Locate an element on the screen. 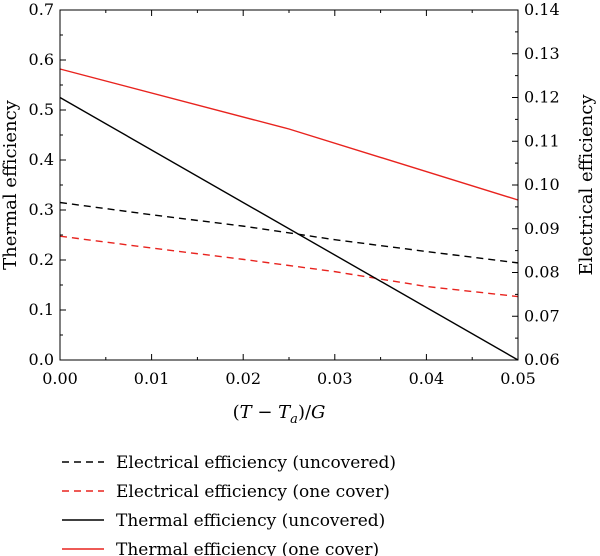 This screenshot has height=556, width=600. y-left-tick-label: 0.7 is located at coordinates (41, 9).